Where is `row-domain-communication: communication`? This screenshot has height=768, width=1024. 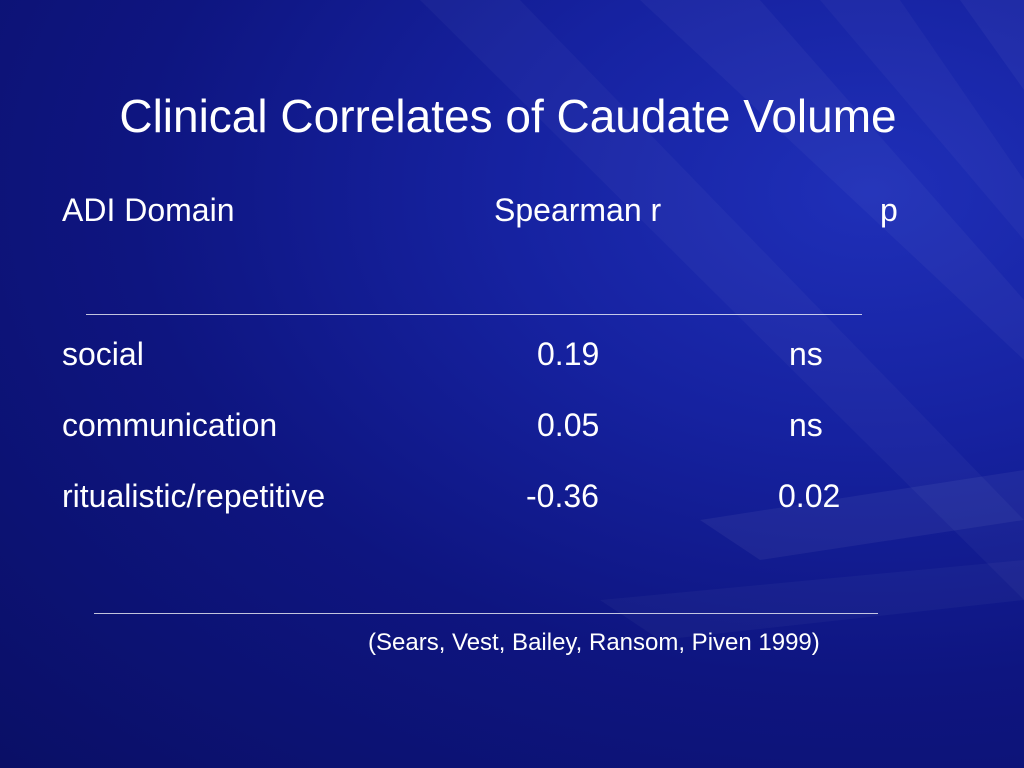
row-domain-communication: communication is located at coordinates (170, 425).